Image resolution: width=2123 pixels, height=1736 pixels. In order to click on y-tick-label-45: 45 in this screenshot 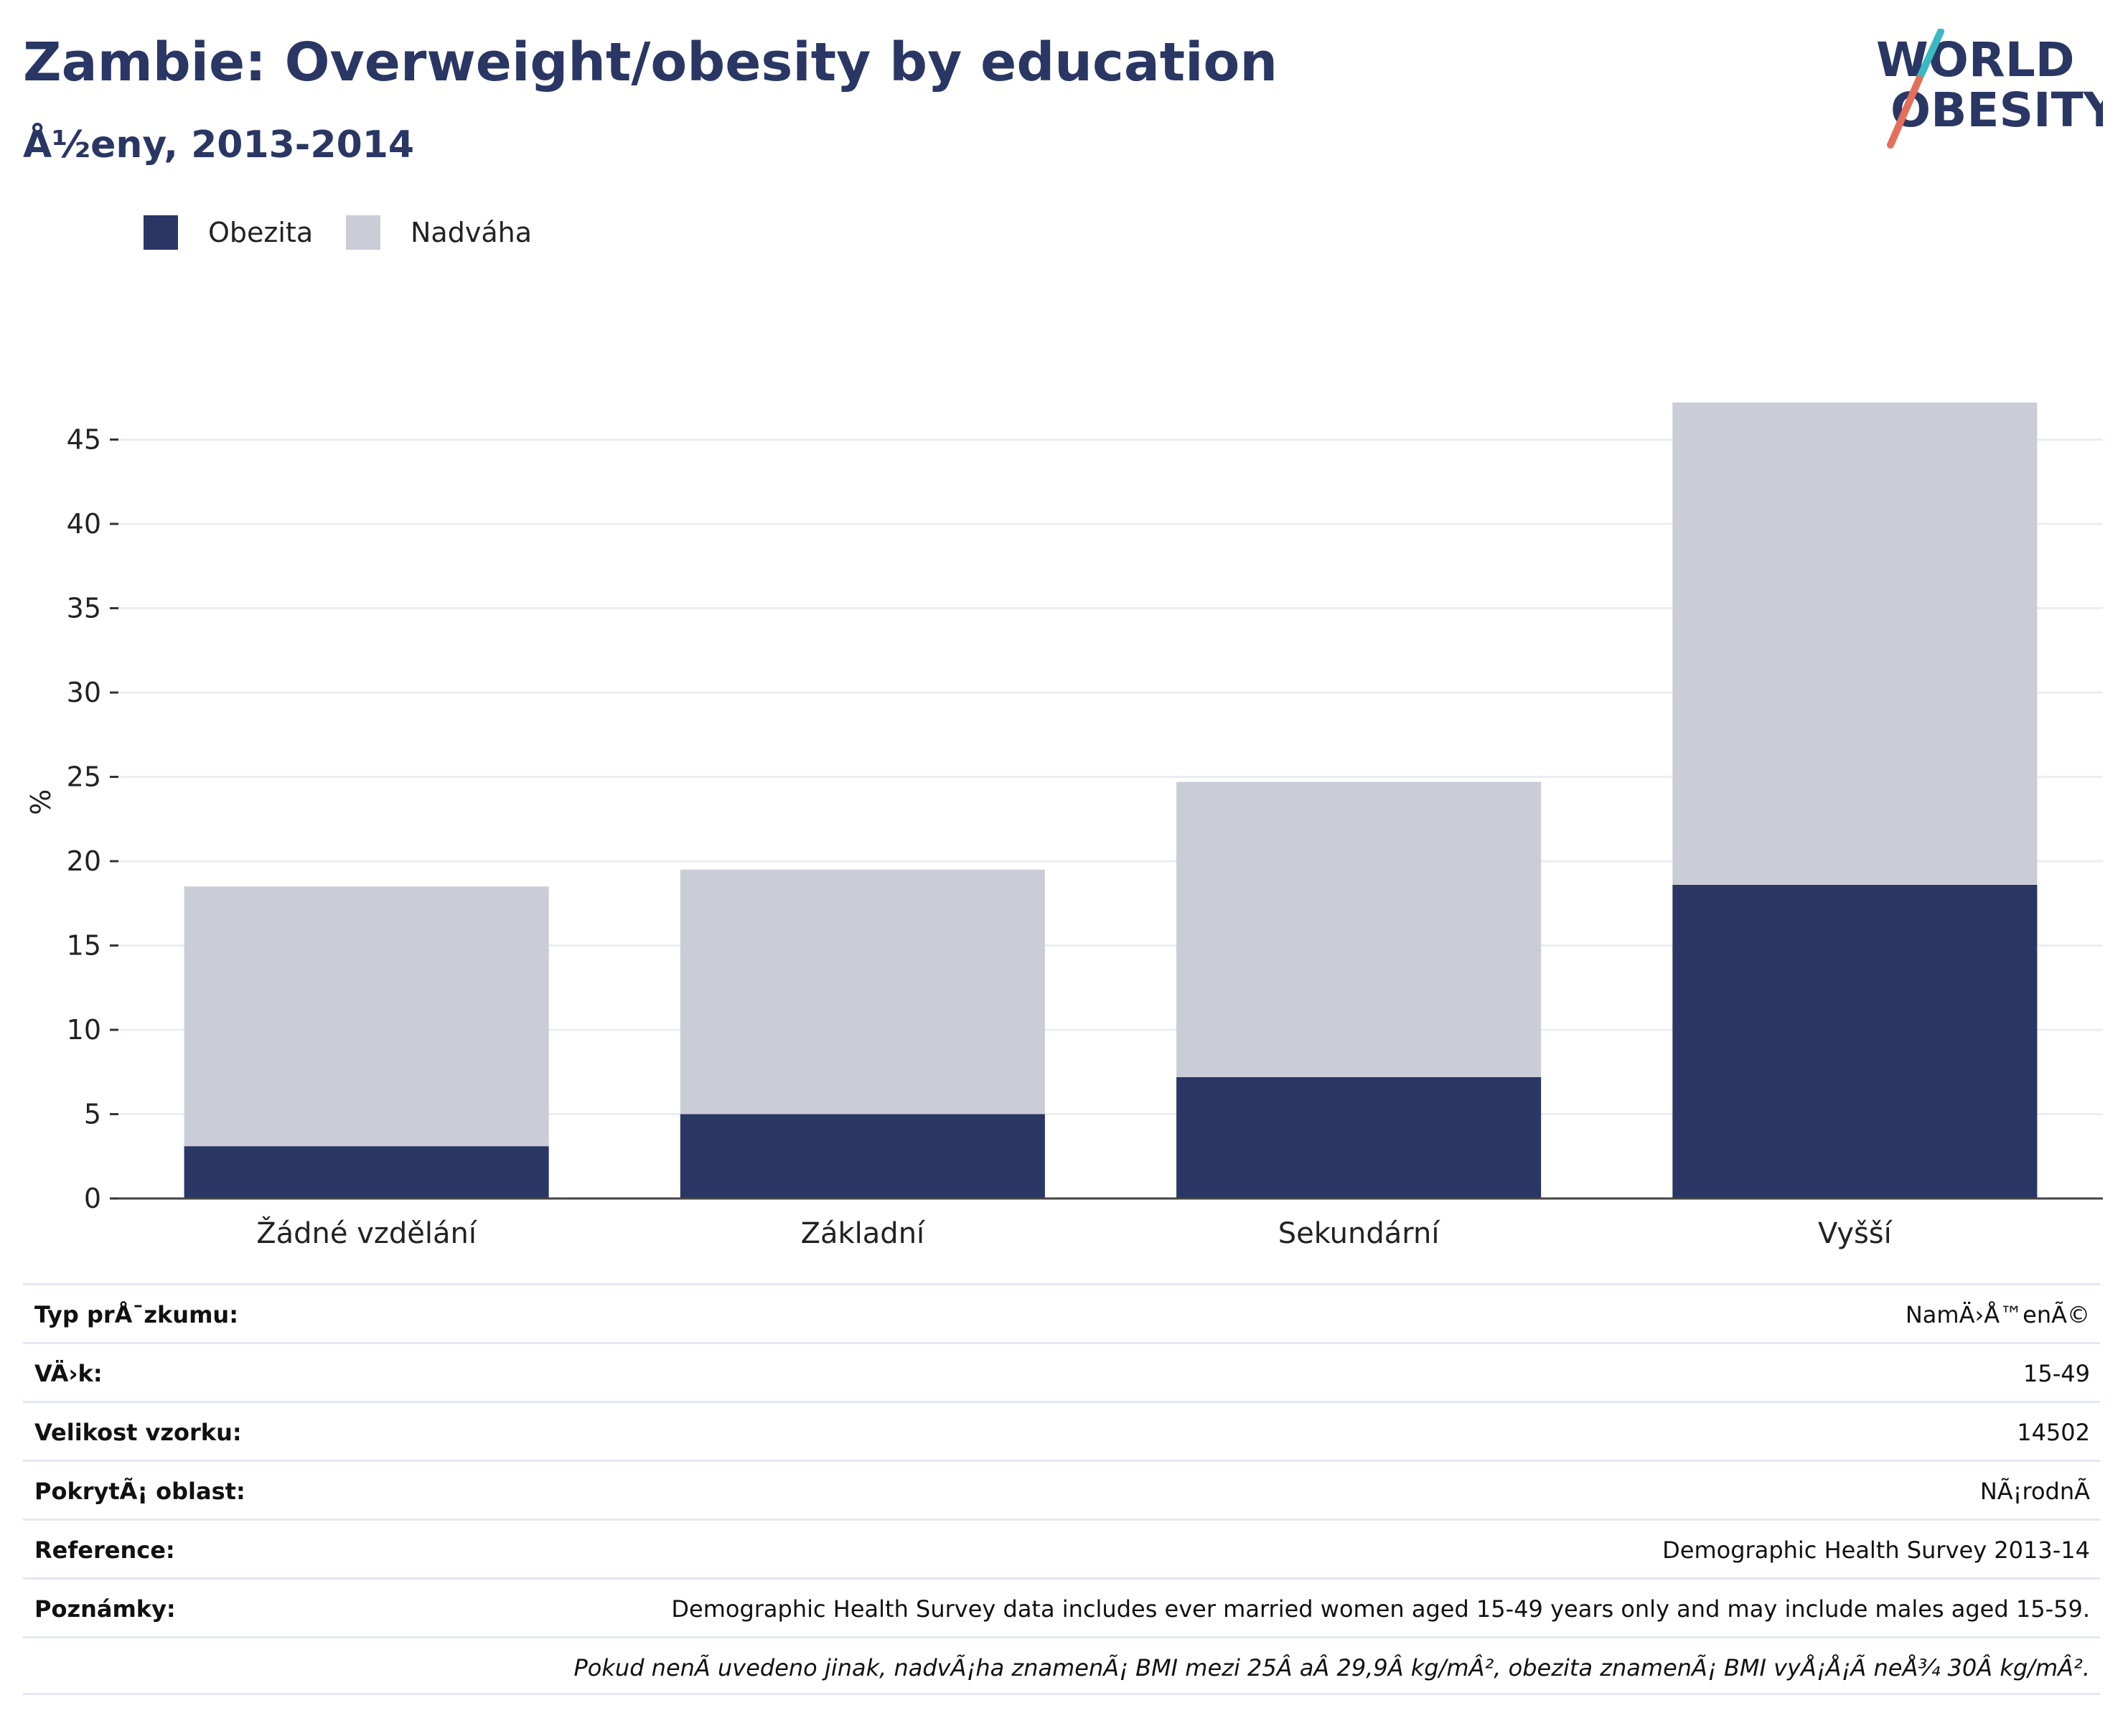, I will do `click(84, 440)`.